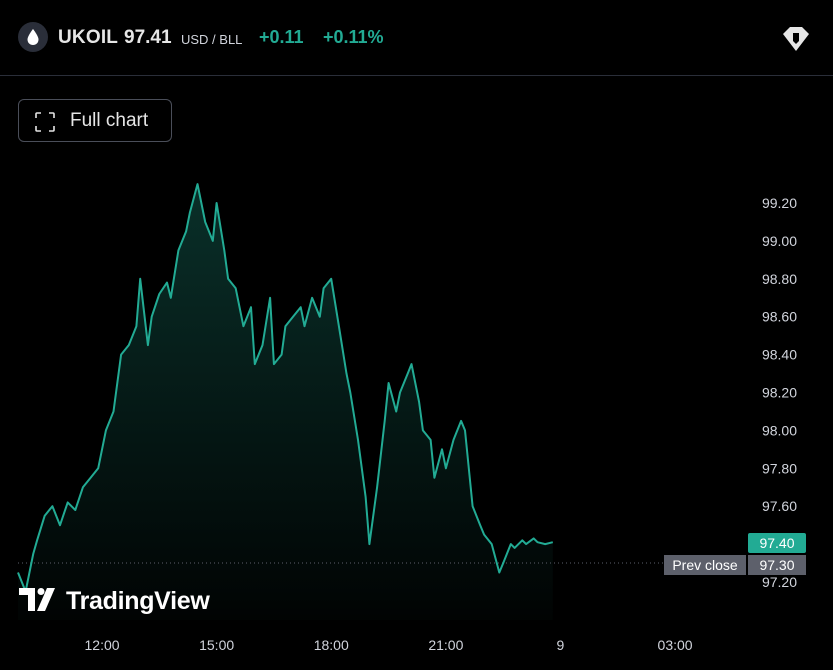  What do you see at coordinates (445, 645) in the screenshot?
I see `x-tick-label: 21:00` at bounding box center [445, 645].